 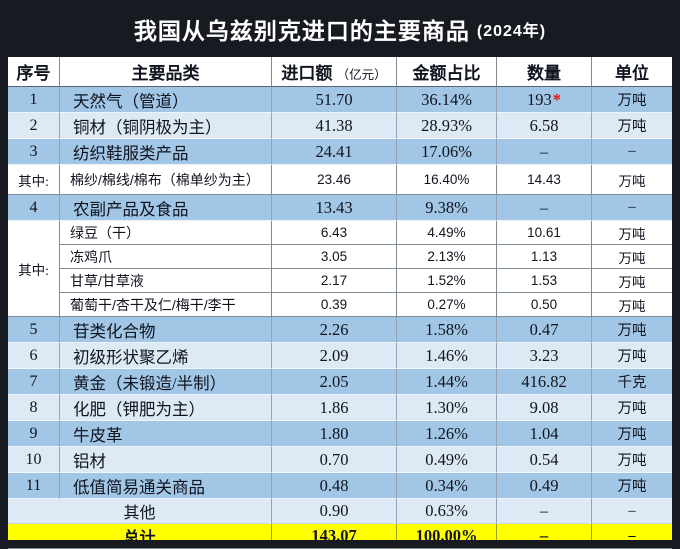 I want to click on cell-index: 1, so click(x=34, y=100).